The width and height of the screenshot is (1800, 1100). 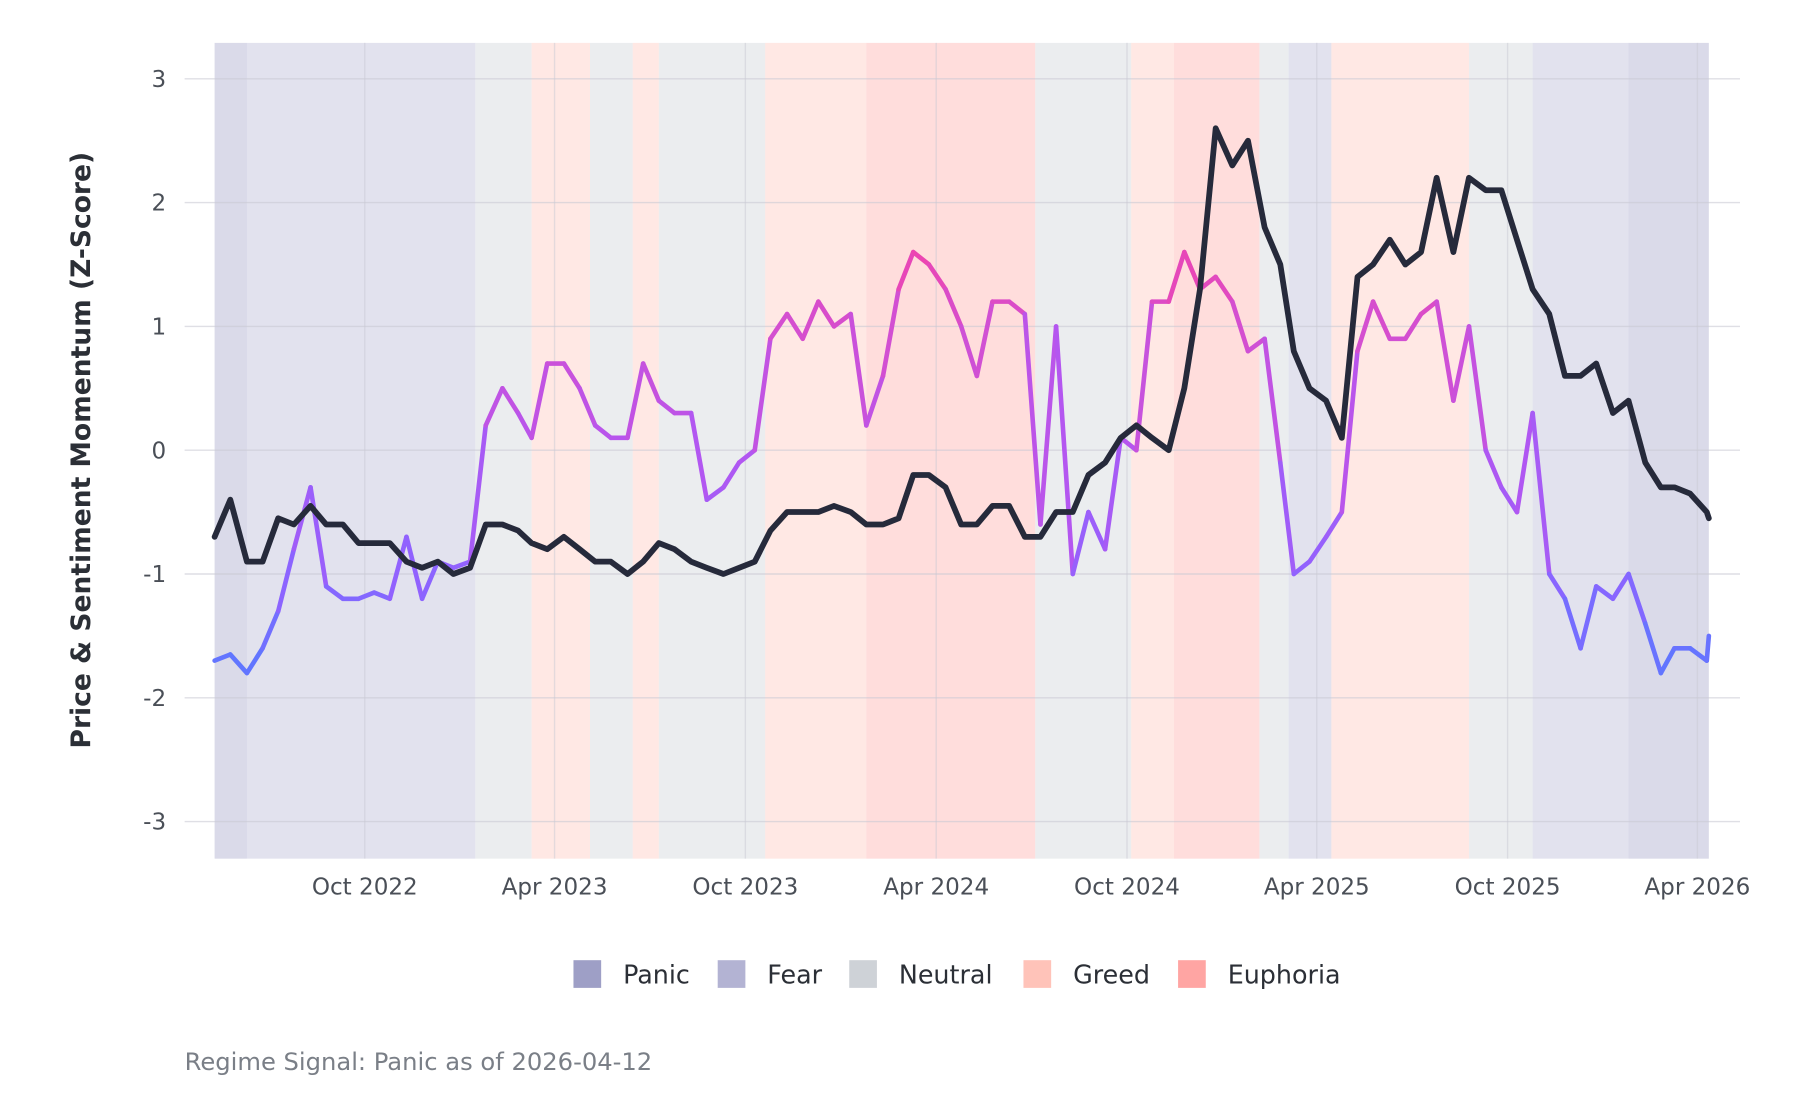 What do you see at coordinates (555, 887) in the screenshot?
I see `x-tick-label: Apr 2023` at bounding box center [555, 887].